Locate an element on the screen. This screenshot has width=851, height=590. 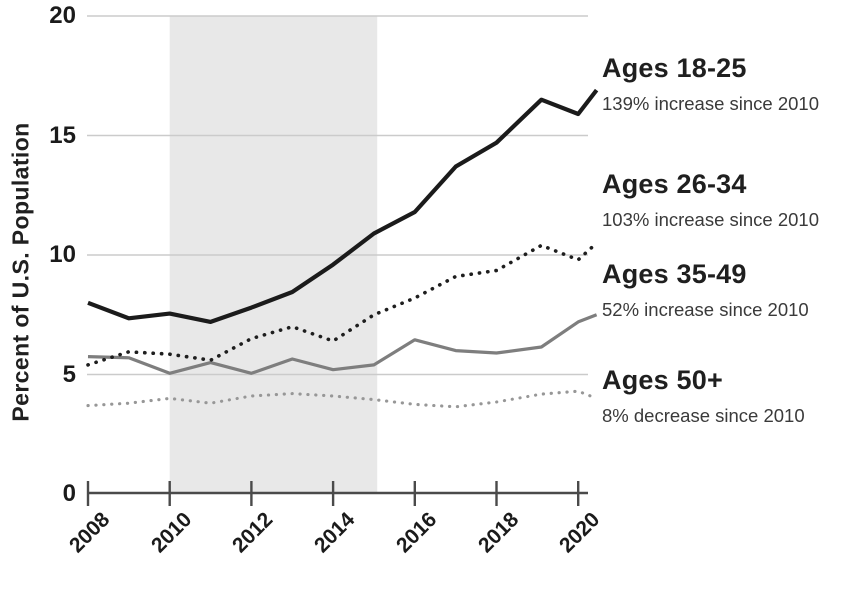
legend-item-ages-26-34: Ages 26-34 103% increase since 2010 is located at coordinates (710, 199).